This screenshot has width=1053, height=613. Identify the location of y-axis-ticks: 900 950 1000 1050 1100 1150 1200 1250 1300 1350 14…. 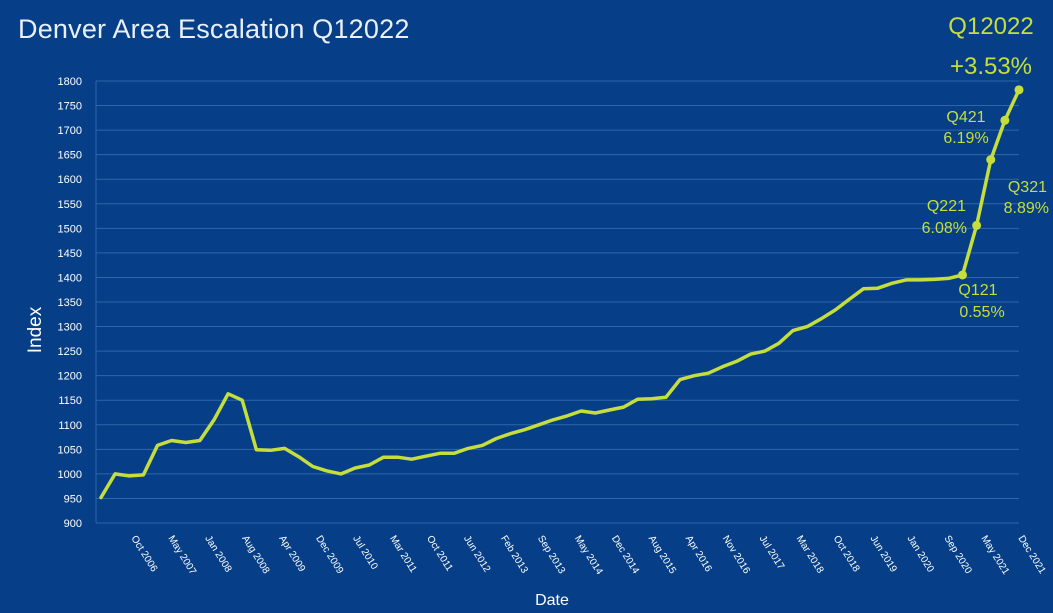
(70, 303).